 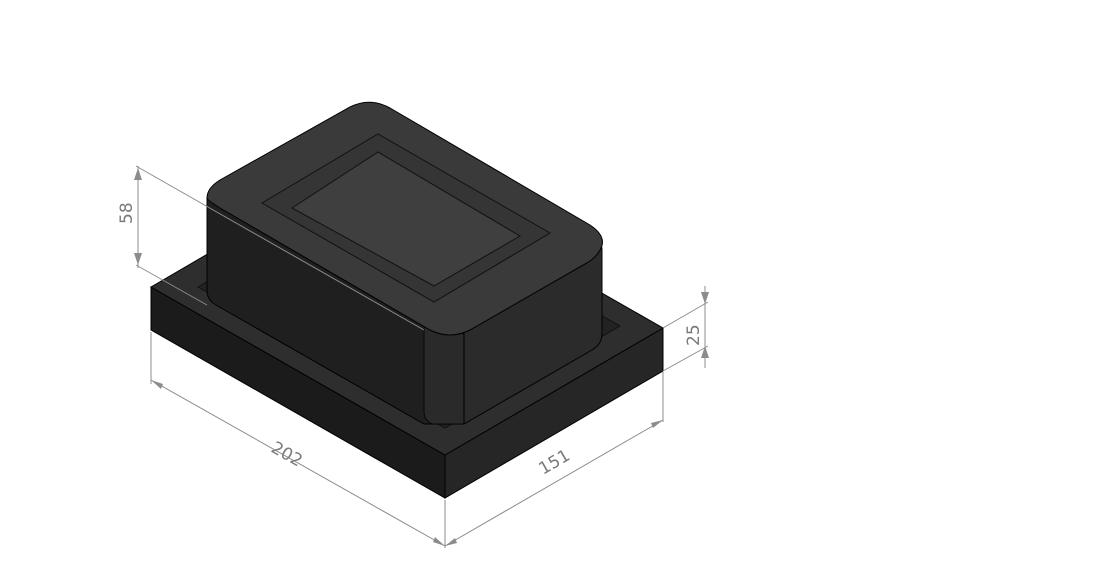 I want to click on dimension-body-height-label: 58, so click(x=127, y=213).